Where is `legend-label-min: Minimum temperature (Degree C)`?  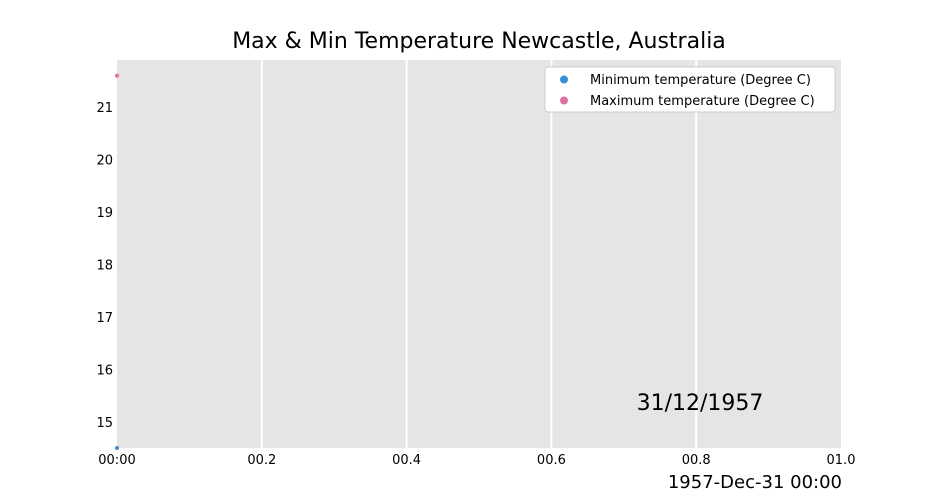 legend-label-min: Minimum temperature (Degree C) is located at coordinates (700, 80).